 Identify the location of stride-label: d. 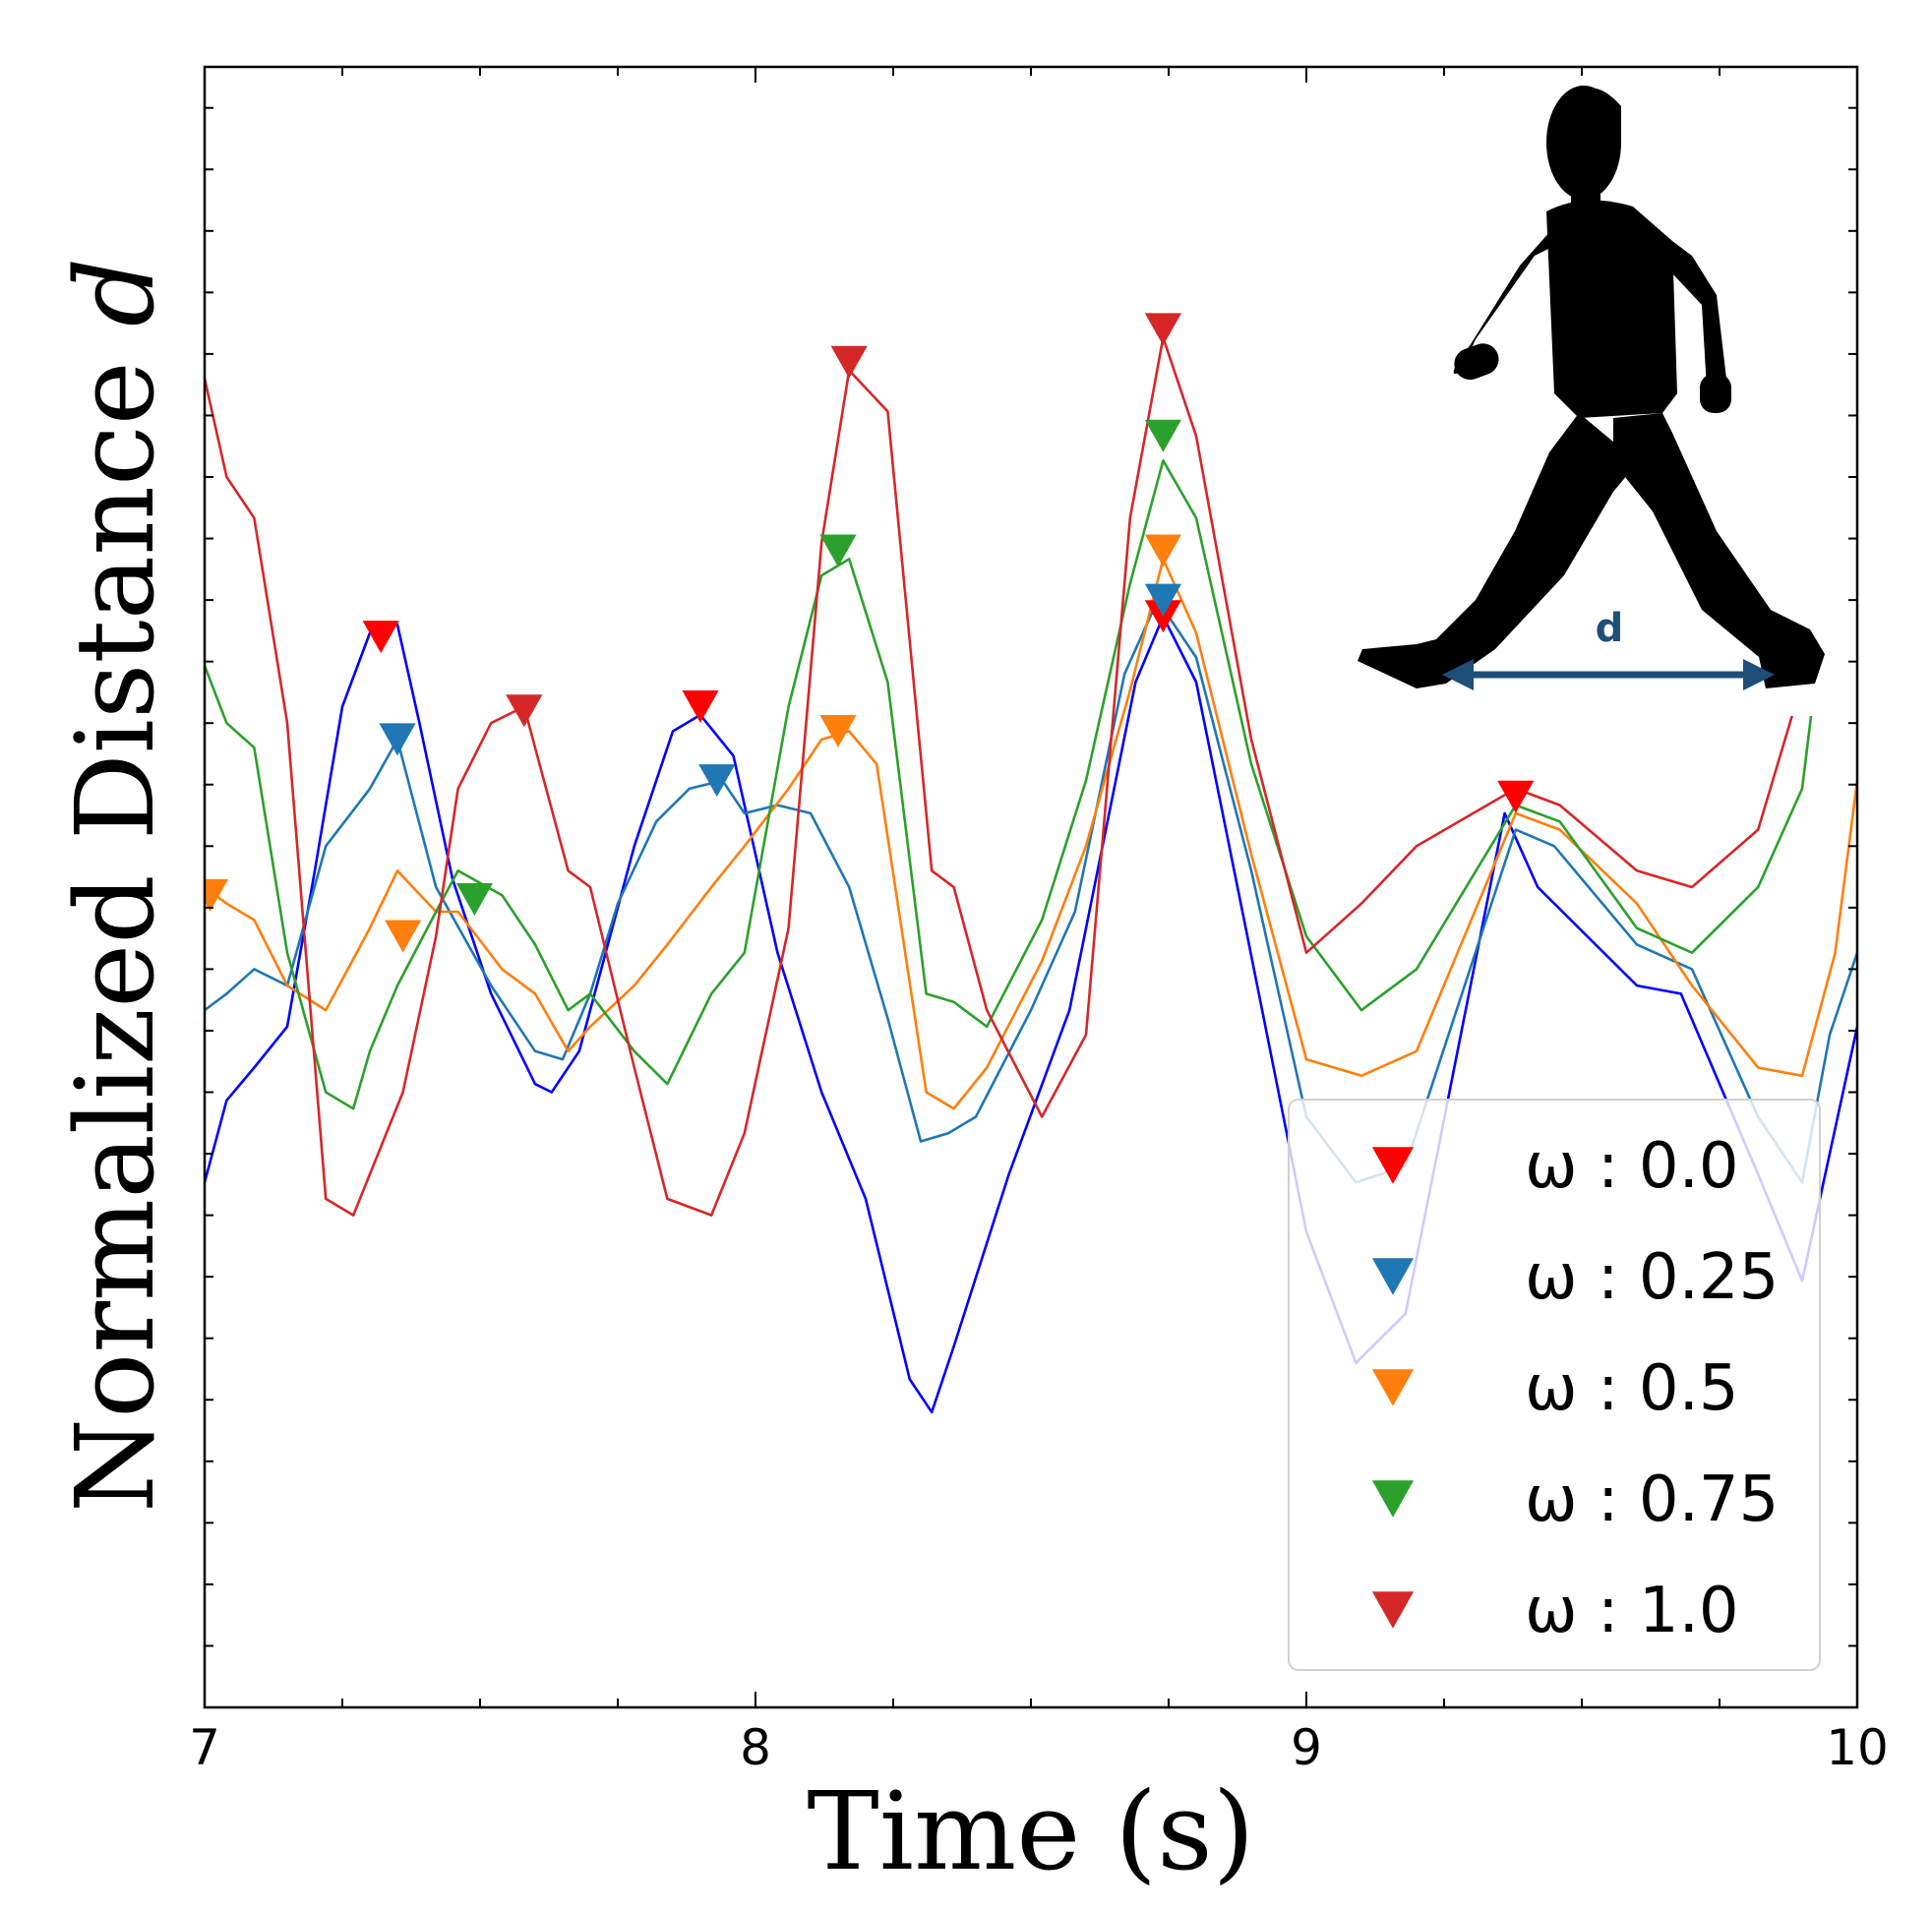
(1610, 628).